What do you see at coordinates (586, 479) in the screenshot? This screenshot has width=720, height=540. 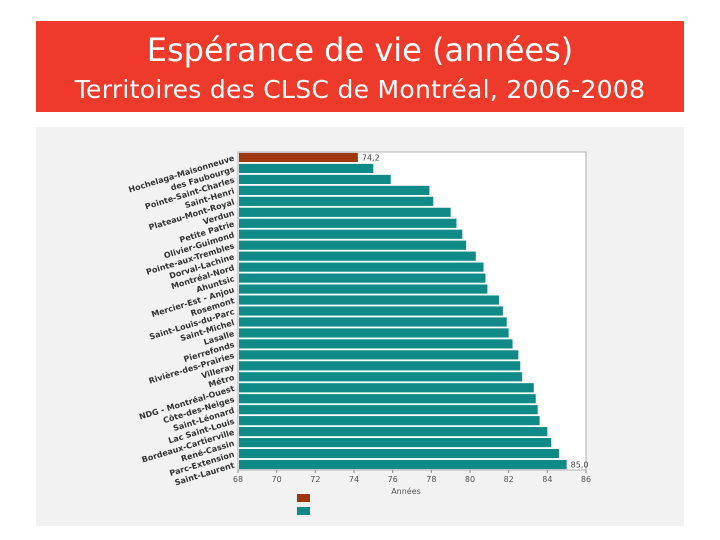 I see `x-tick-label: 86` at bounding box center [586, 479].